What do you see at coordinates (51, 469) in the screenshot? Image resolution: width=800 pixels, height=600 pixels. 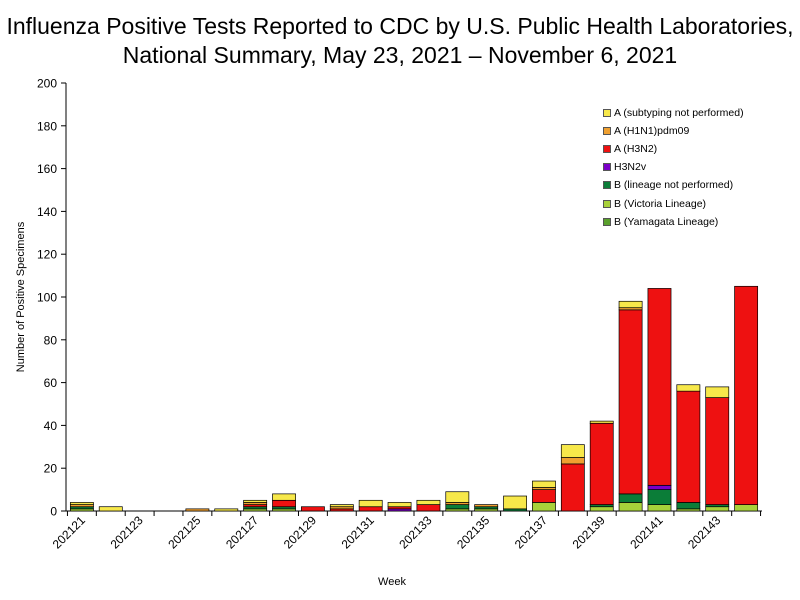 I see `y-tick-label: 20` at bounding box center [51, 469].